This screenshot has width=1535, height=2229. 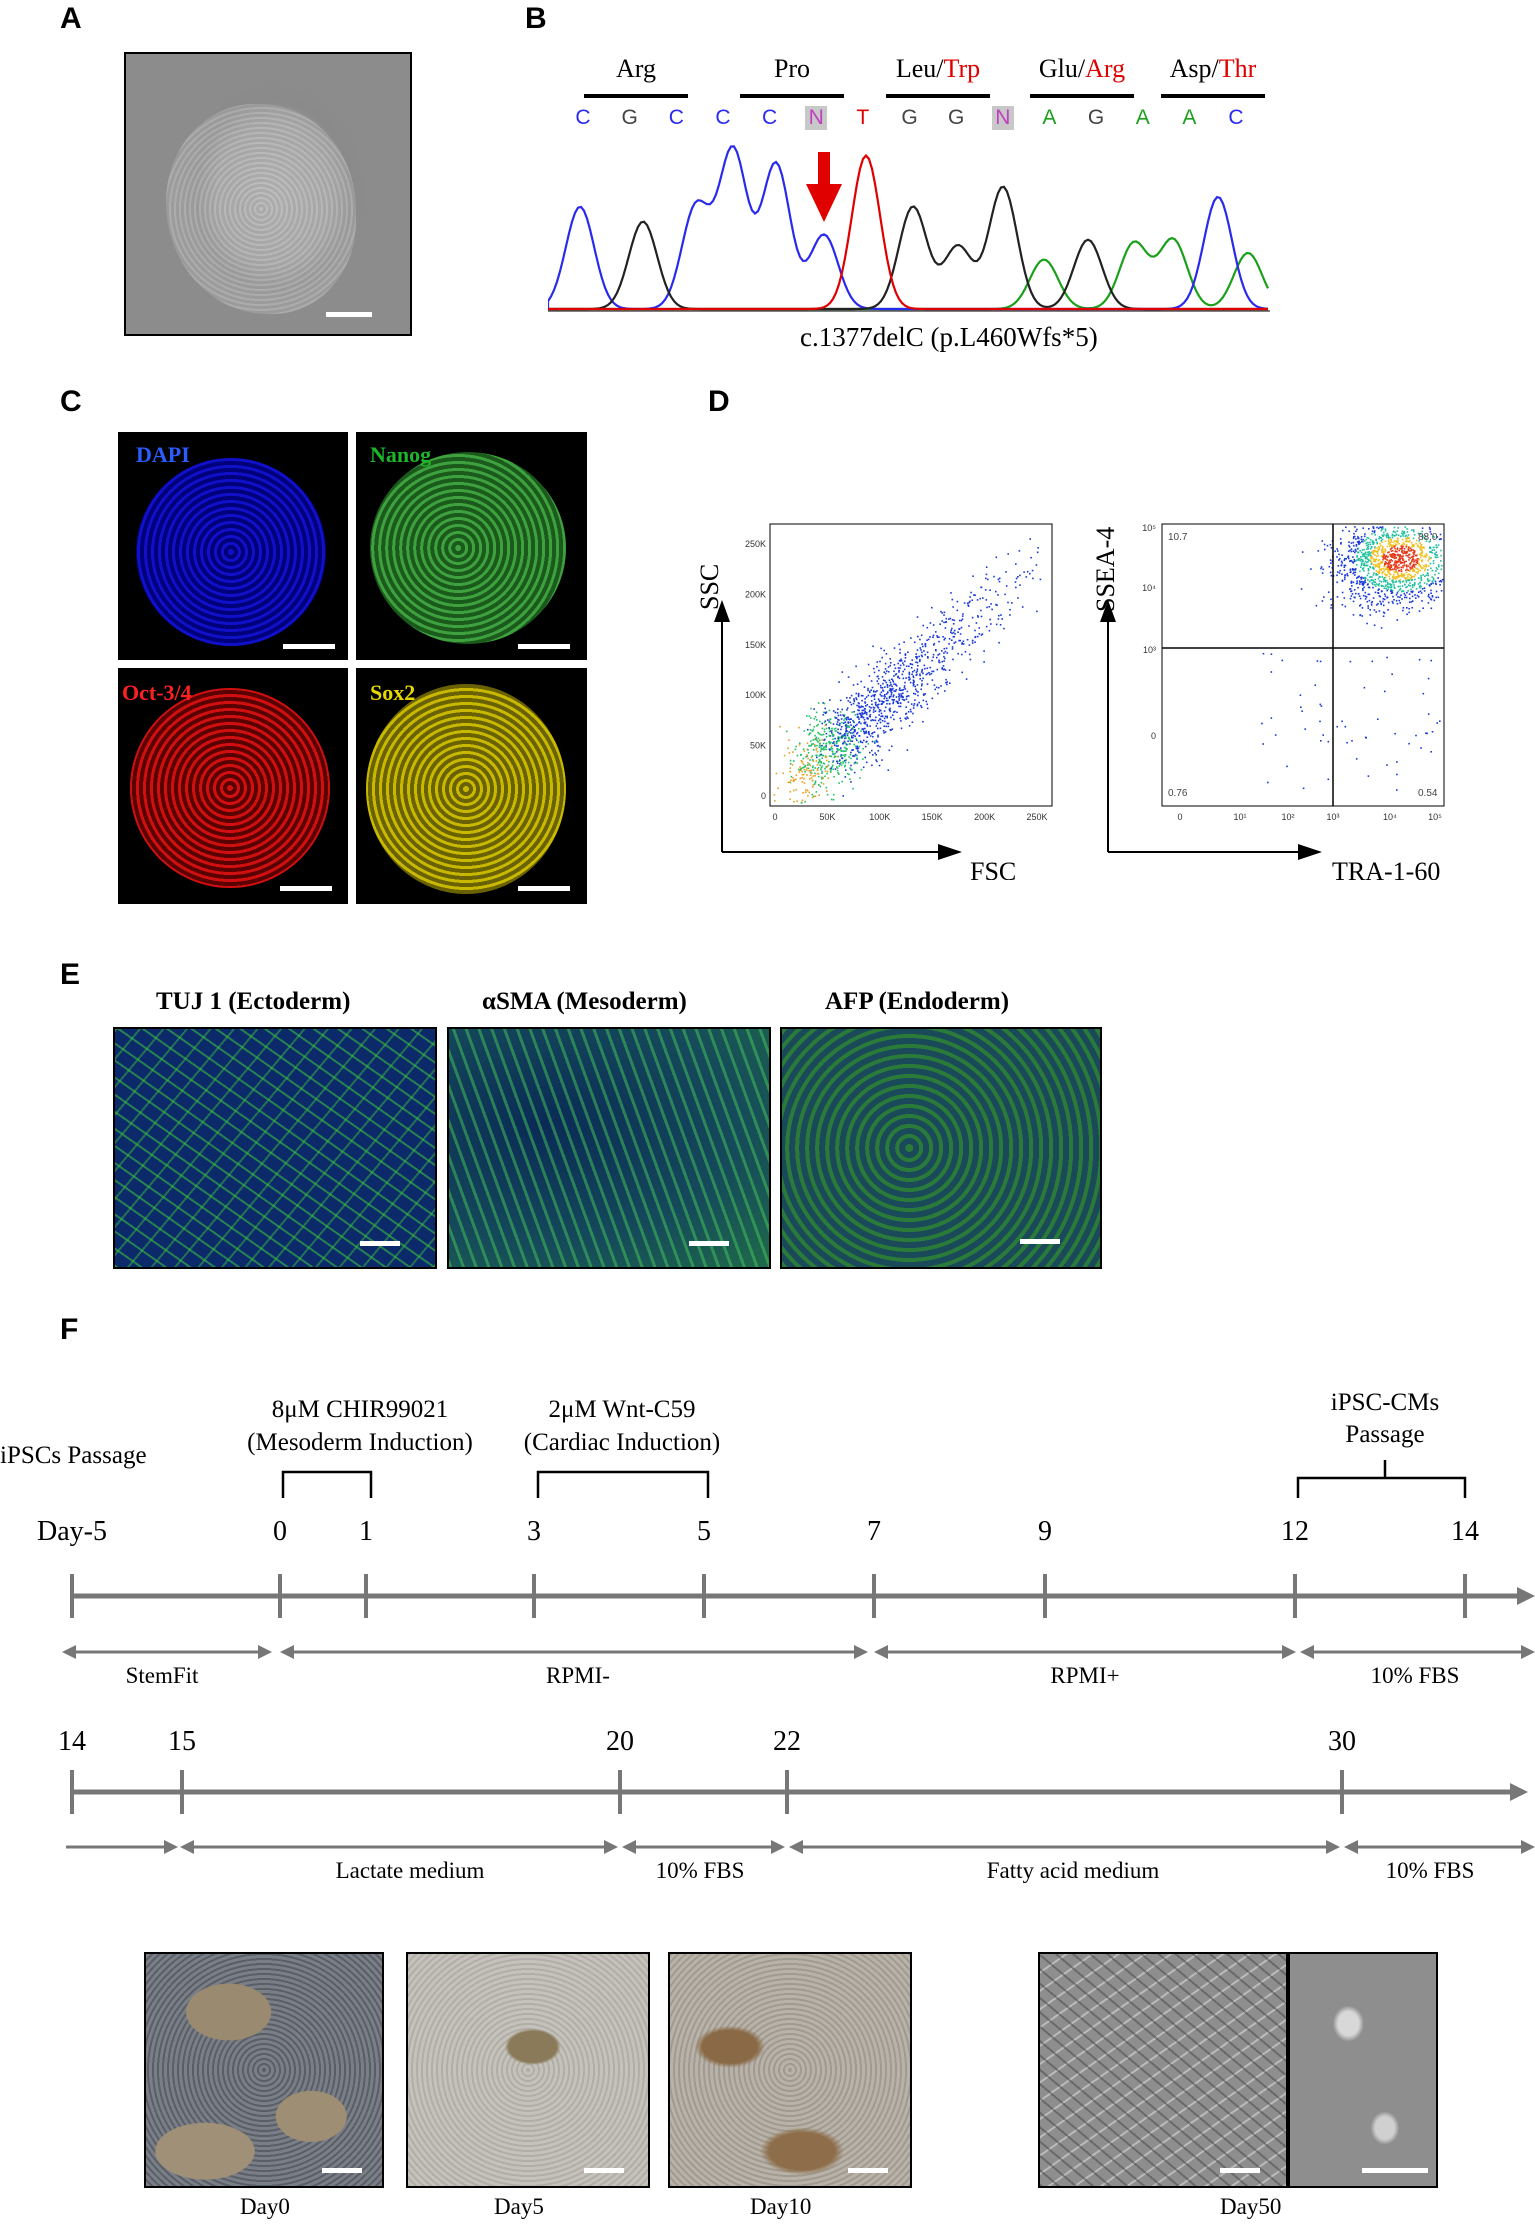 What do you see at coordinates (874, 1531) in the screenshot?
I see `day-tick-label: 7` at bounding box center [874, 1531].